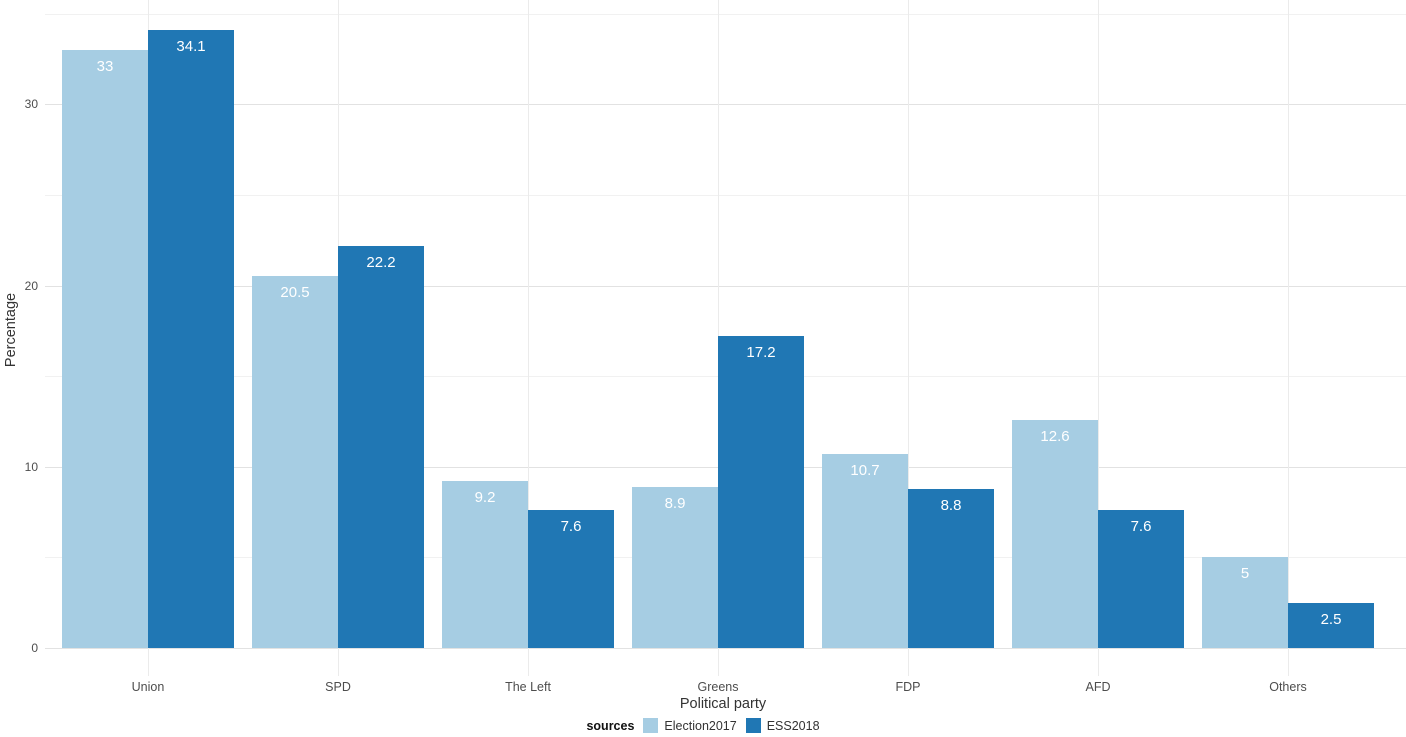  I want to click on bar-value-label: 9.2, so click(485, 498).